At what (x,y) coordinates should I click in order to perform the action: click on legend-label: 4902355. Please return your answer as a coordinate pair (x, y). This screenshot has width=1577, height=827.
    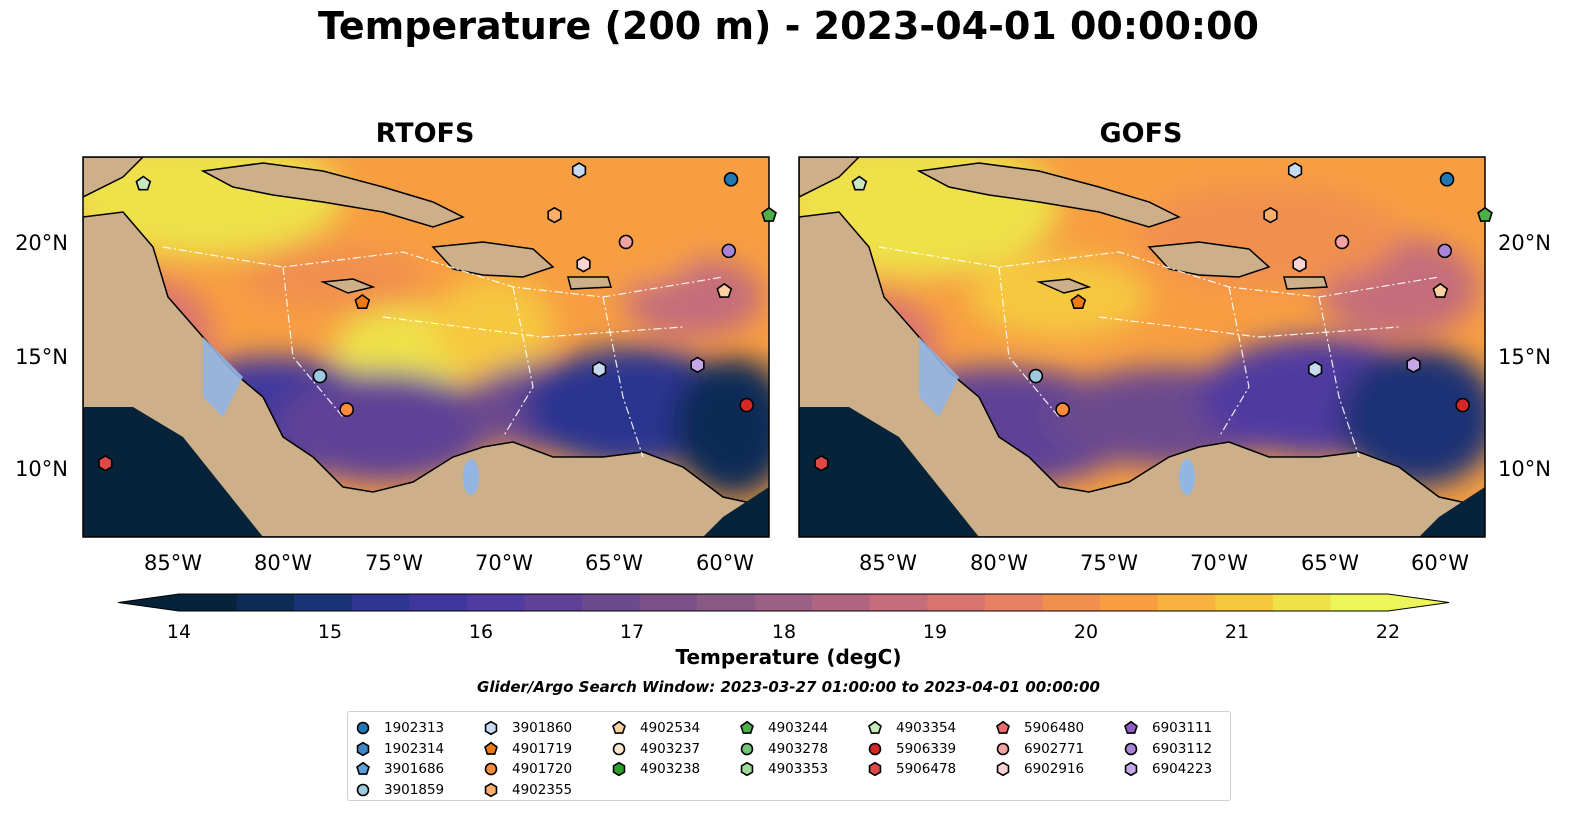
    Looking at the image, I should click on (542, 789).